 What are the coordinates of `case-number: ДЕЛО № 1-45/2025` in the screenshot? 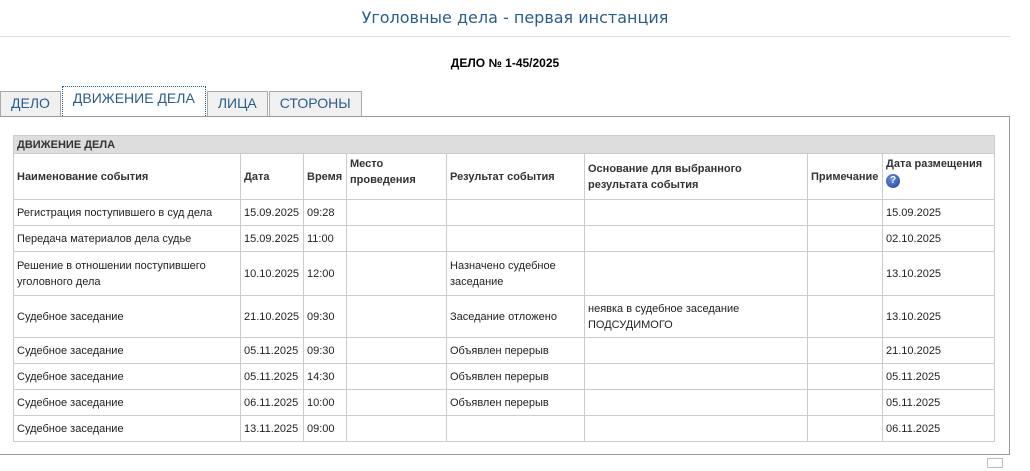 It's located at (505, 63).